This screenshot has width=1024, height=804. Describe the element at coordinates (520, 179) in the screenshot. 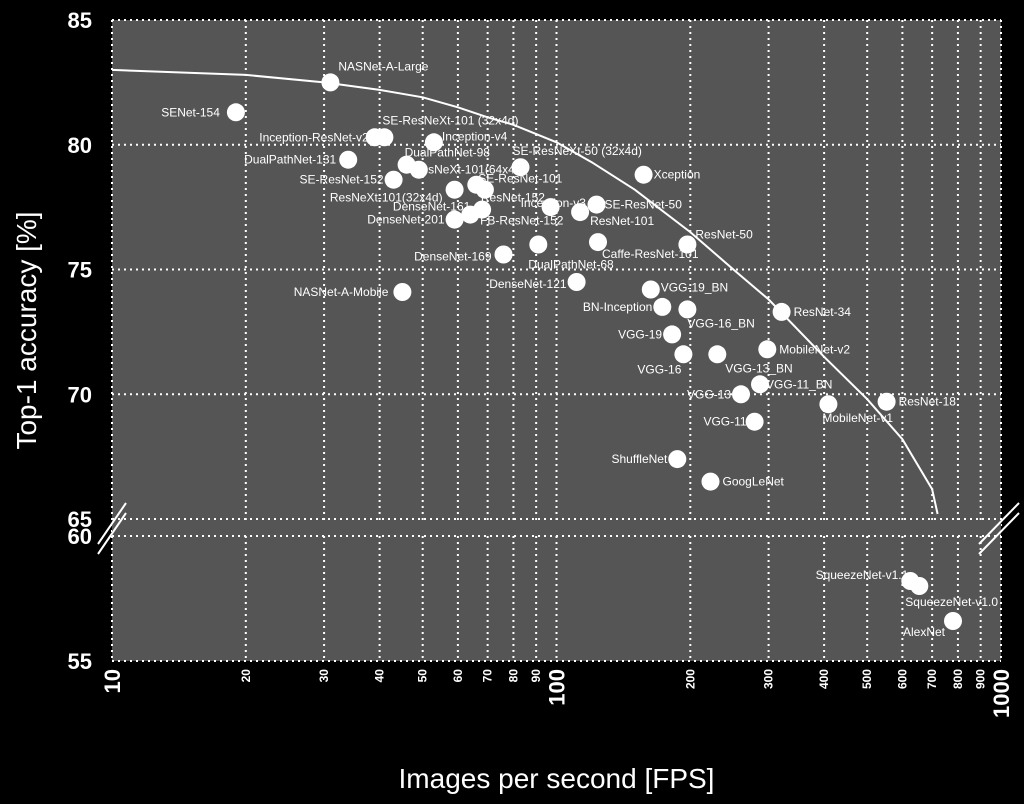

I see `point-label: SE-ResNet-101` at that location.